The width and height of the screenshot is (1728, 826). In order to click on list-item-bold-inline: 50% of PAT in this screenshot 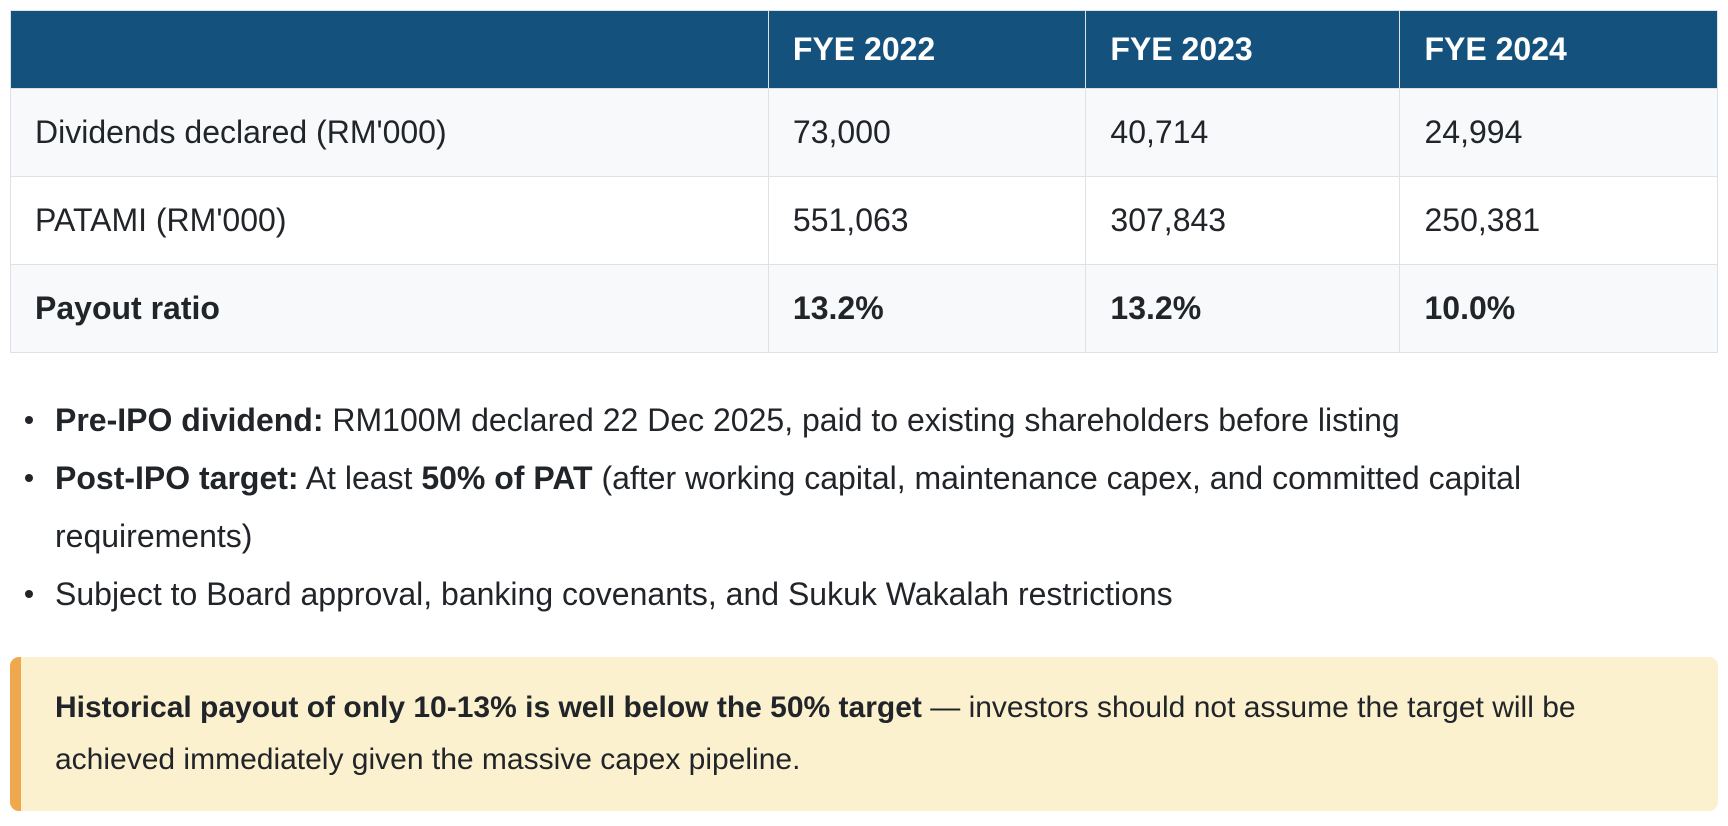, I will do `click(507, 478)`.